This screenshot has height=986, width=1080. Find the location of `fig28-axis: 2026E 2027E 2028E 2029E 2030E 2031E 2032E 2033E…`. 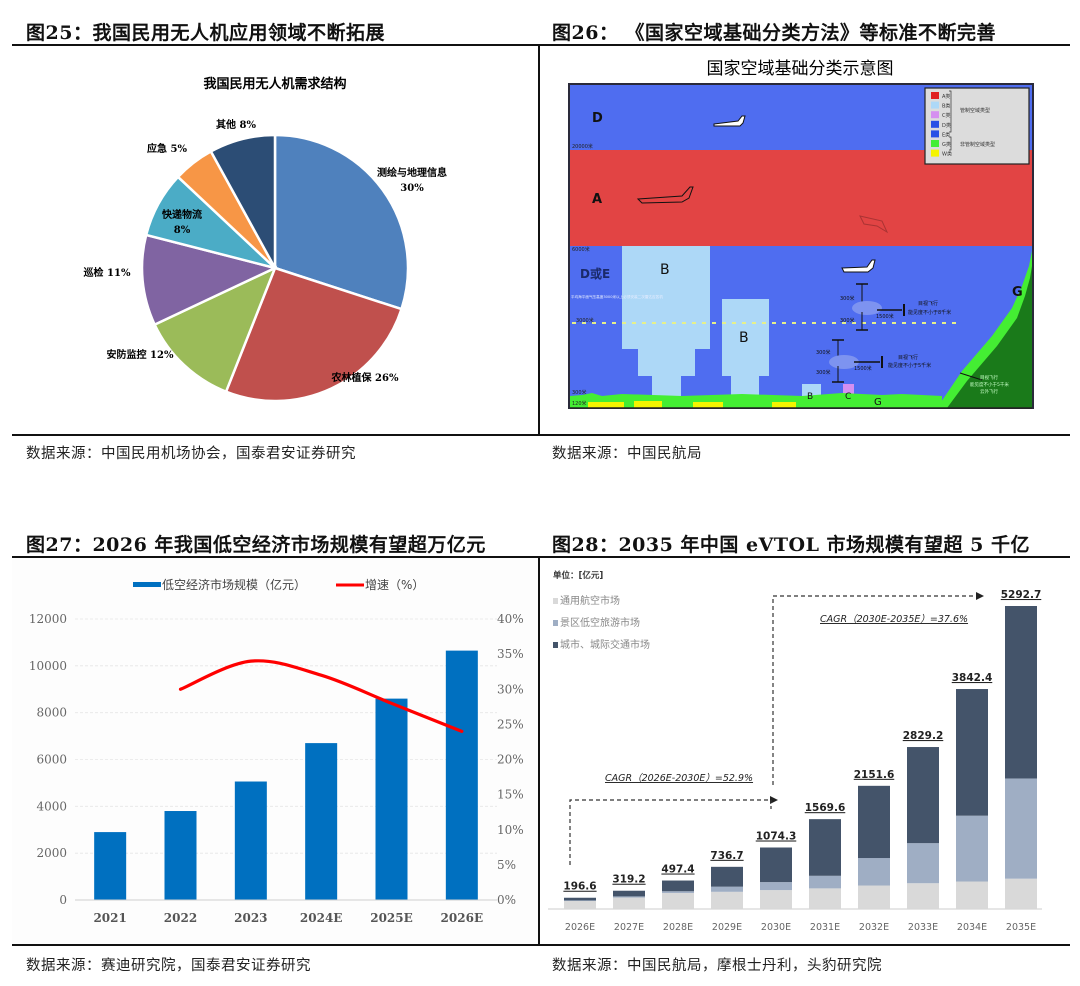

fig28-axis: 2026E 2027E 2028E 2029E 2030E 2031E 2032E 2033E… is located at coordinates (795, 920).